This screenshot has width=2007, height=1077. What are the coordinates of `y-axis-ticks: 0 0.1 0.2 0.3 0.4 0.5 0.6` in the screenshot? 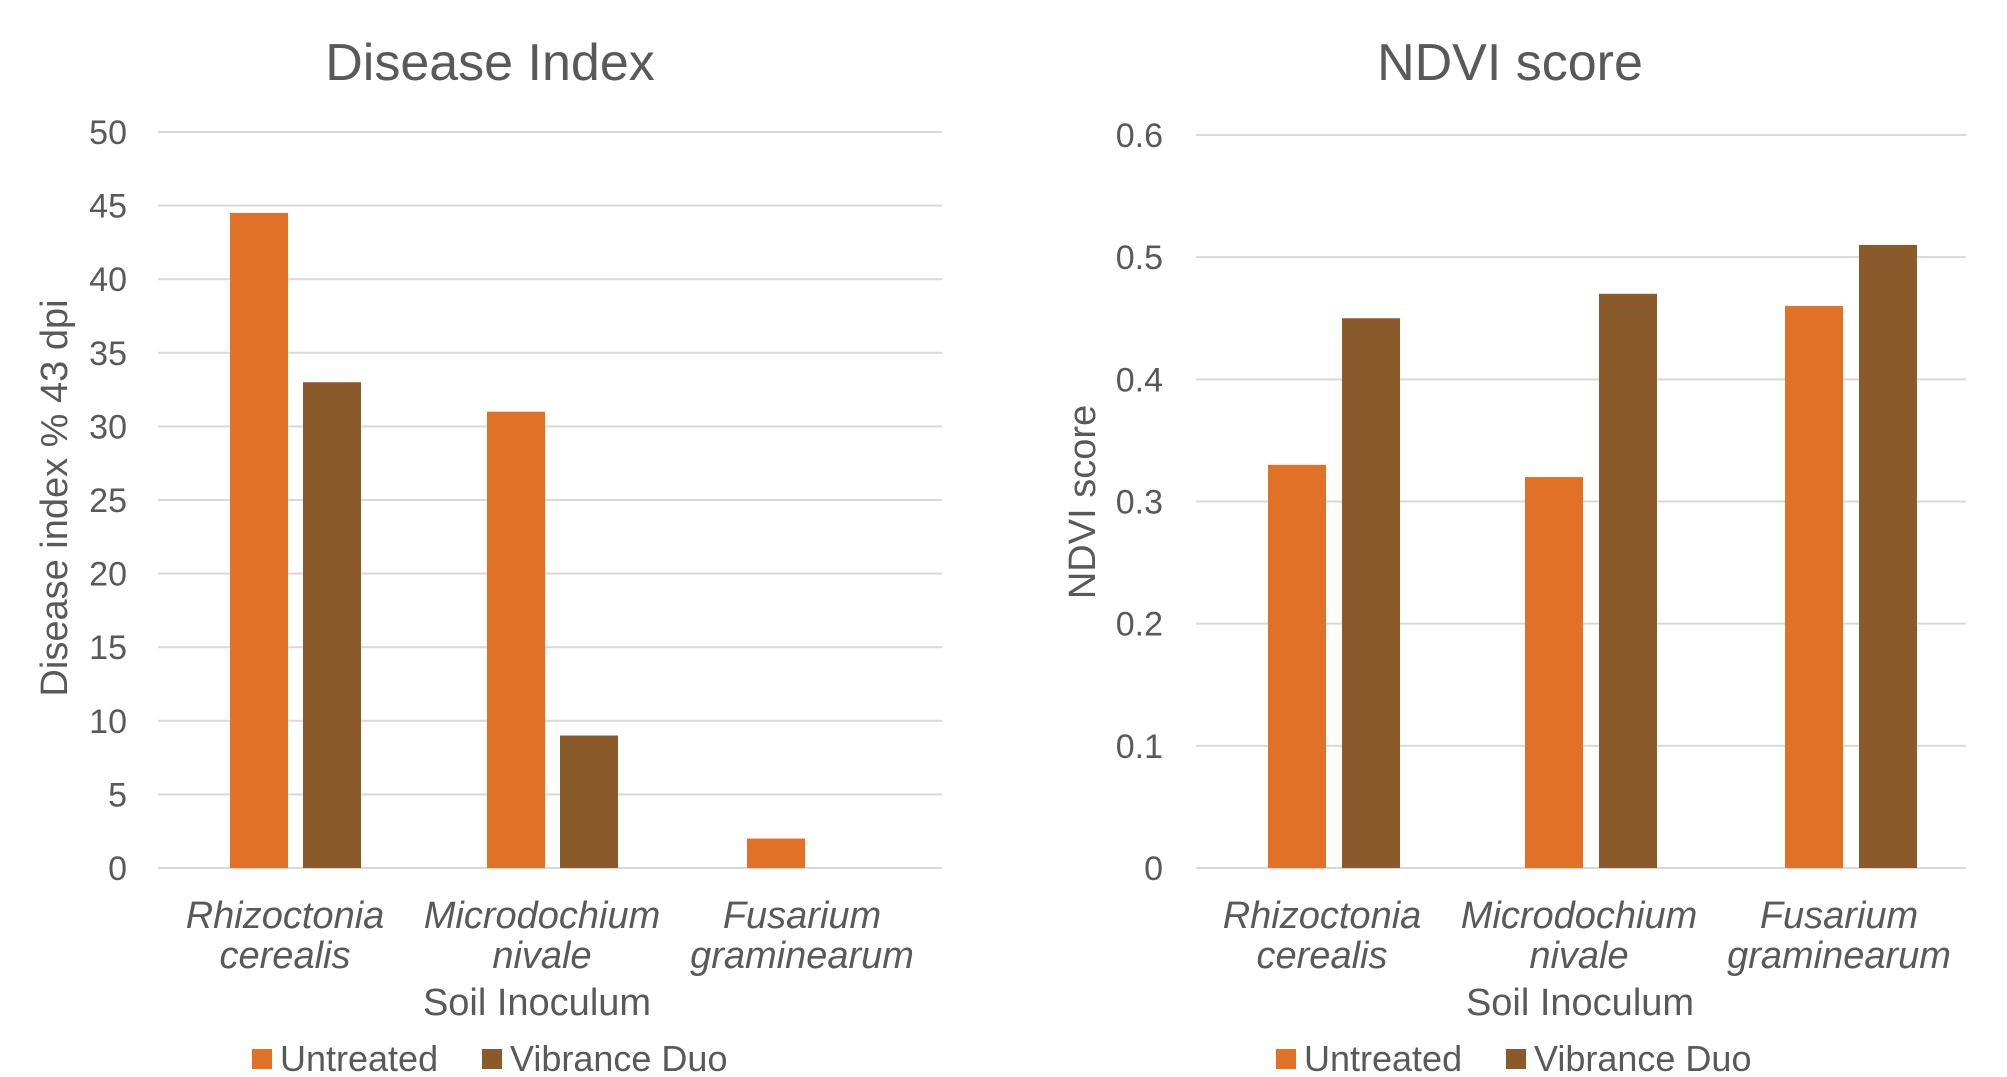 It's located at (1139, 502).